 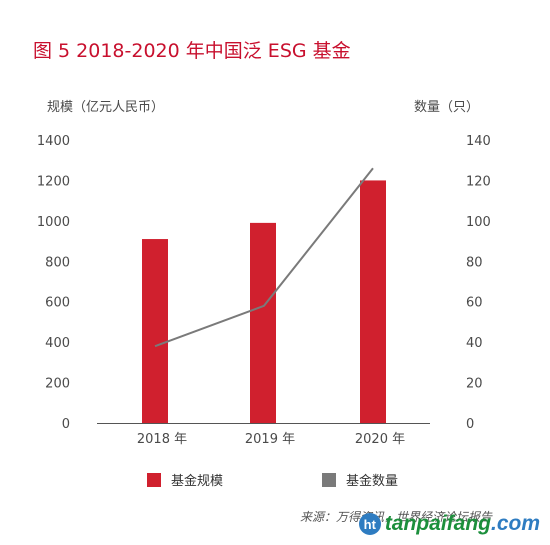 What do you see at coordinates (154, 479) in the screenshot?
I see `legend-swatch-bar` at bounding box center [154, 479].